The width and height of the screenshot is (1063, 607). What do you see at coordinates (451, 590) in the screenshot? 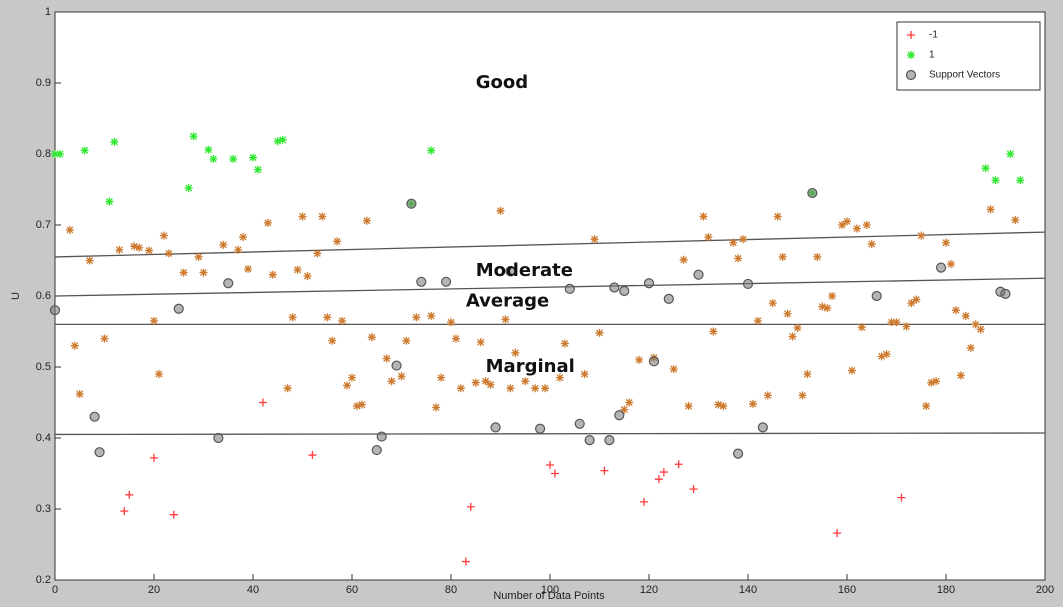
I see `x-tick-label: 80` at bounding box center [451, 590].